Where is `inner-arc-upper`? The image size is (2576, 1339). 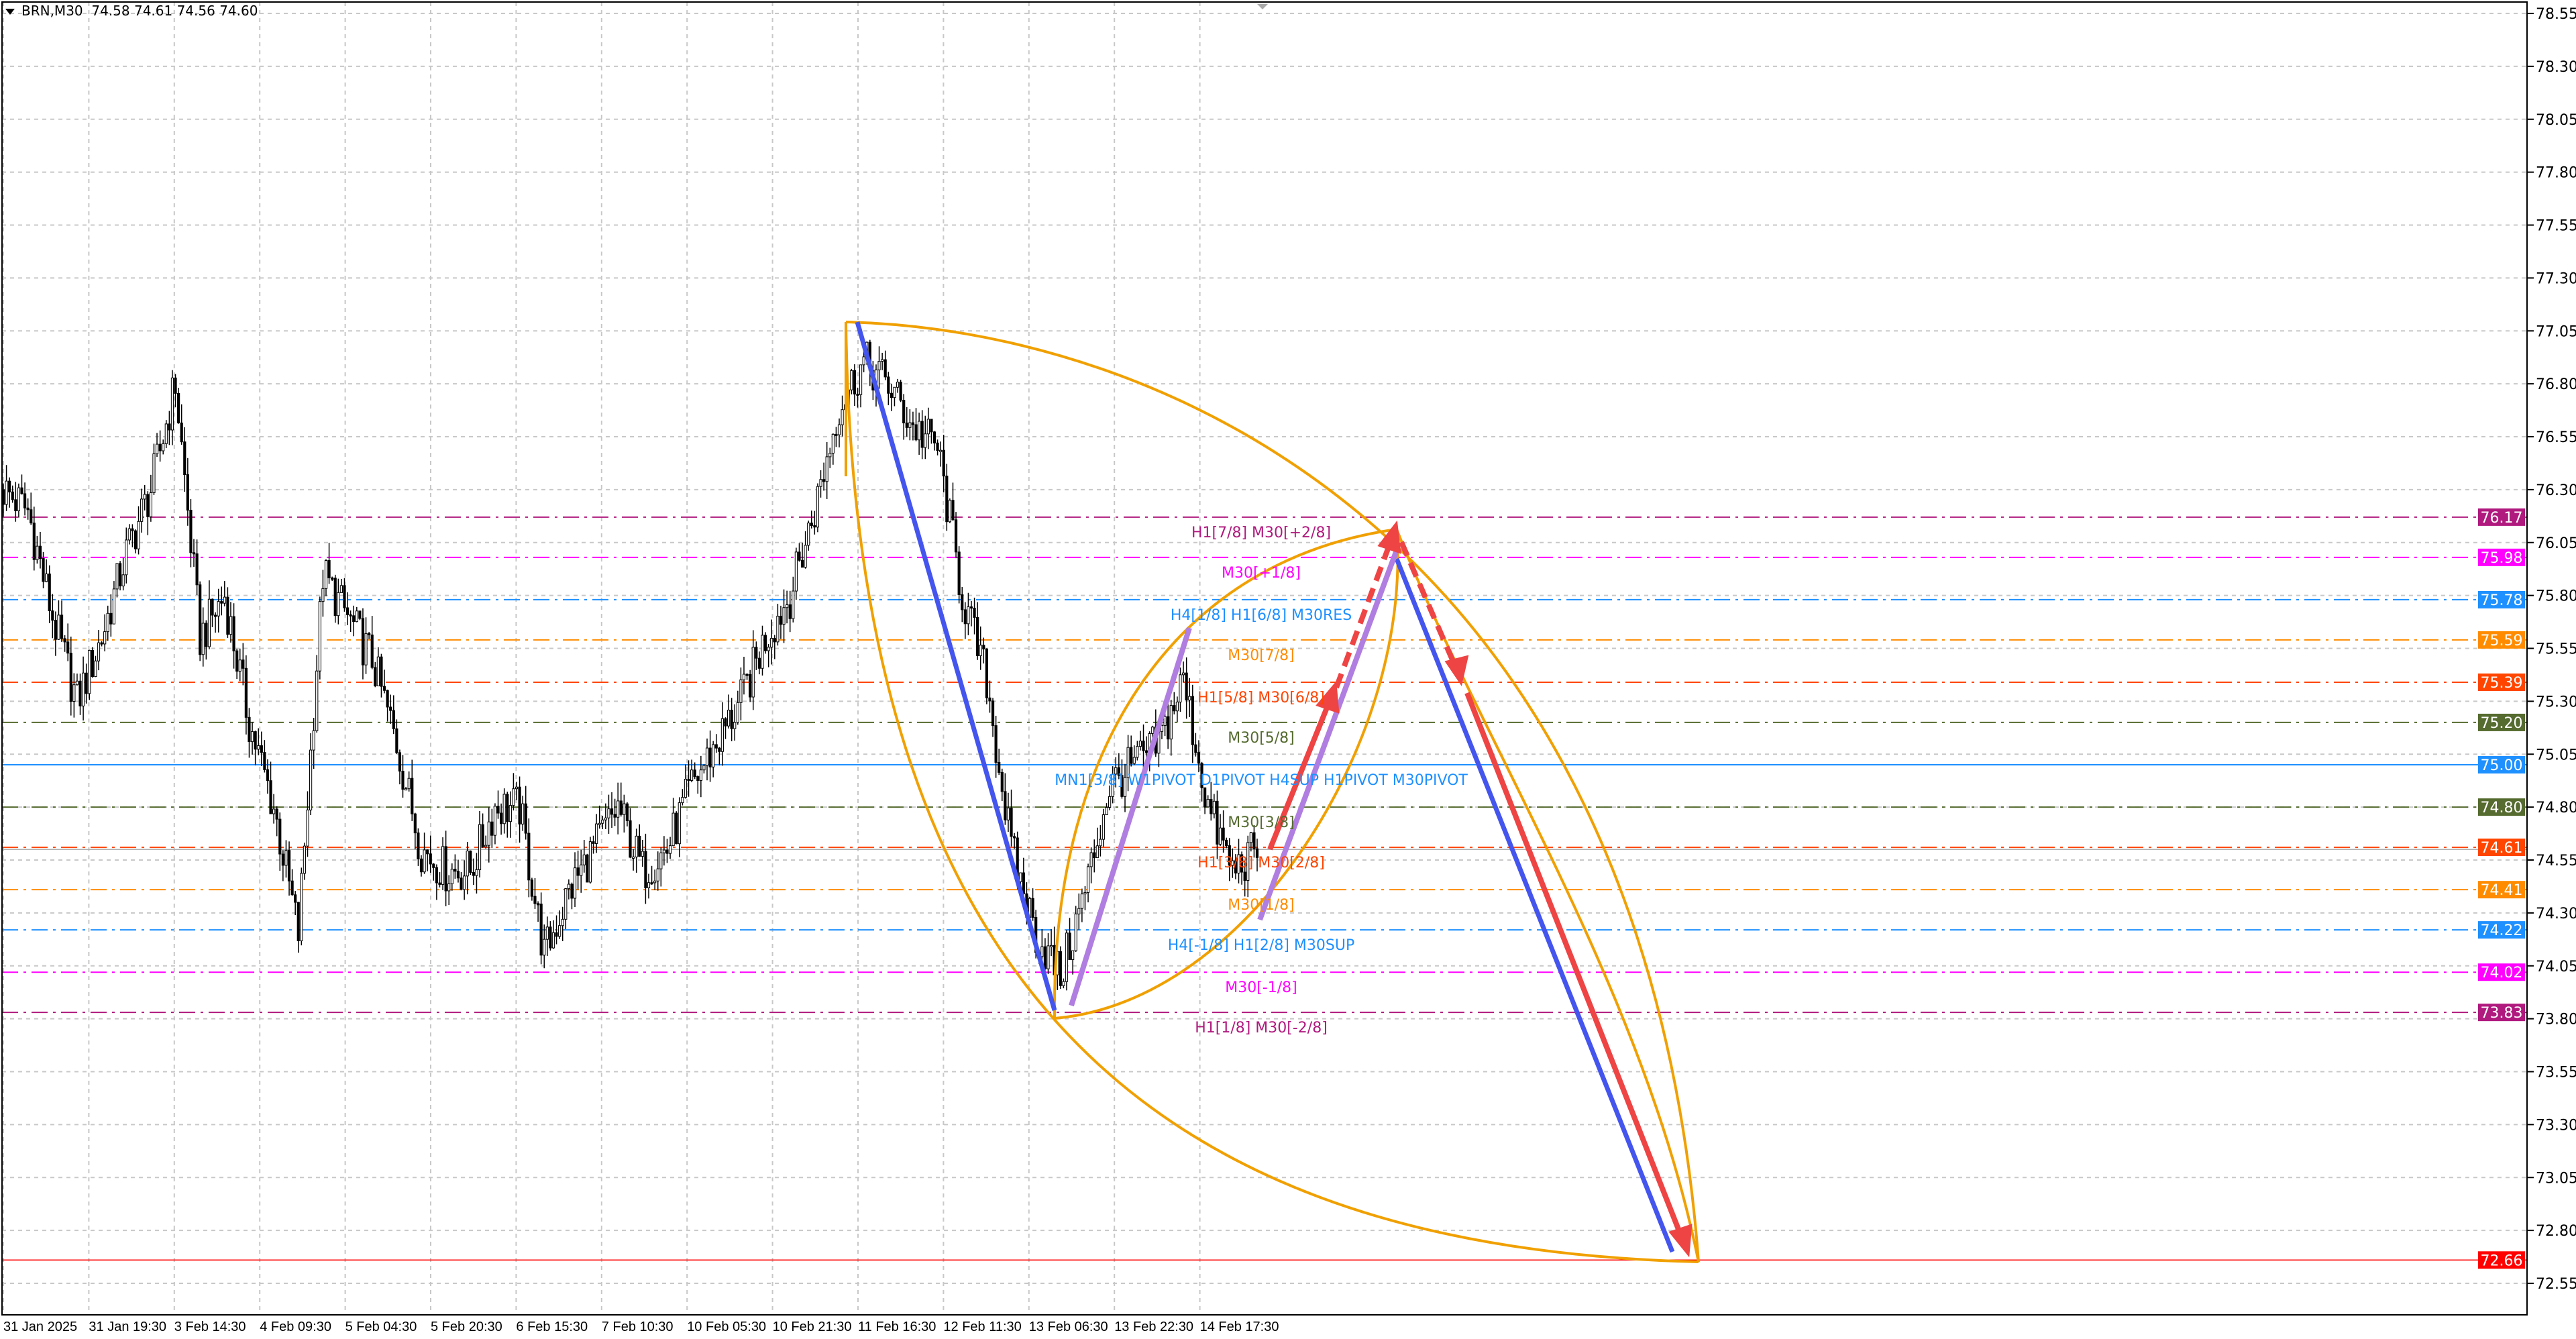 inner-arc-upper is located at coordinates (1225, 773).